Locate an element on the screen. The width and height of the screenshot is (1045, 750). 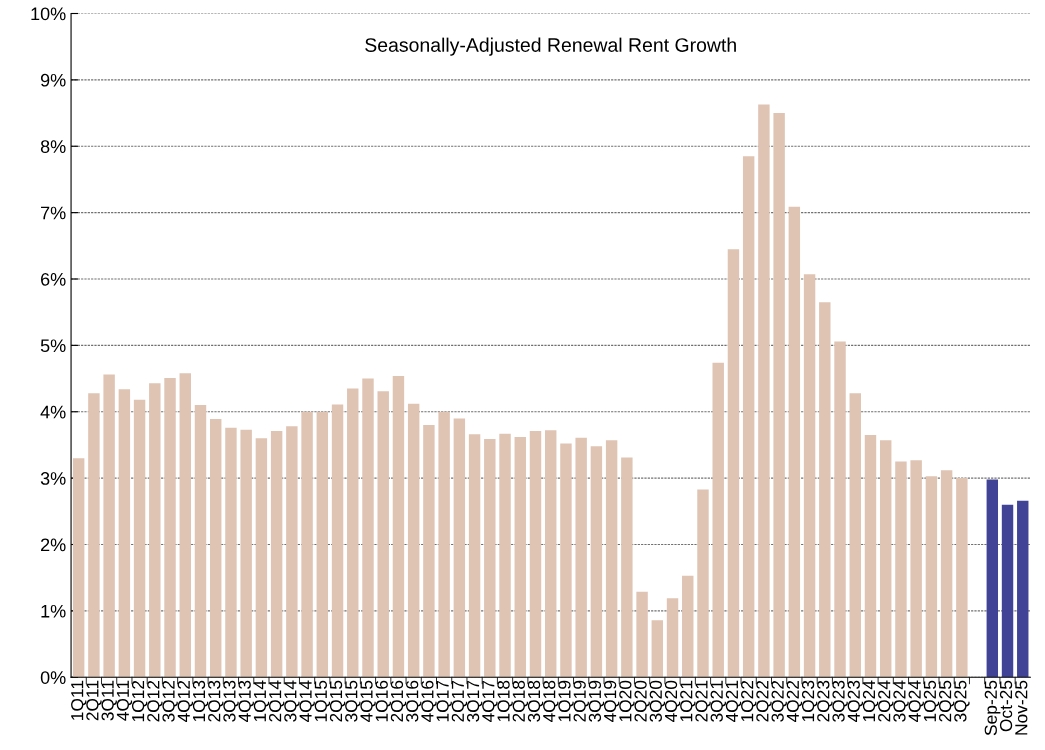
x-tick-label: 1Q15 is located at coordinates (322, 701).